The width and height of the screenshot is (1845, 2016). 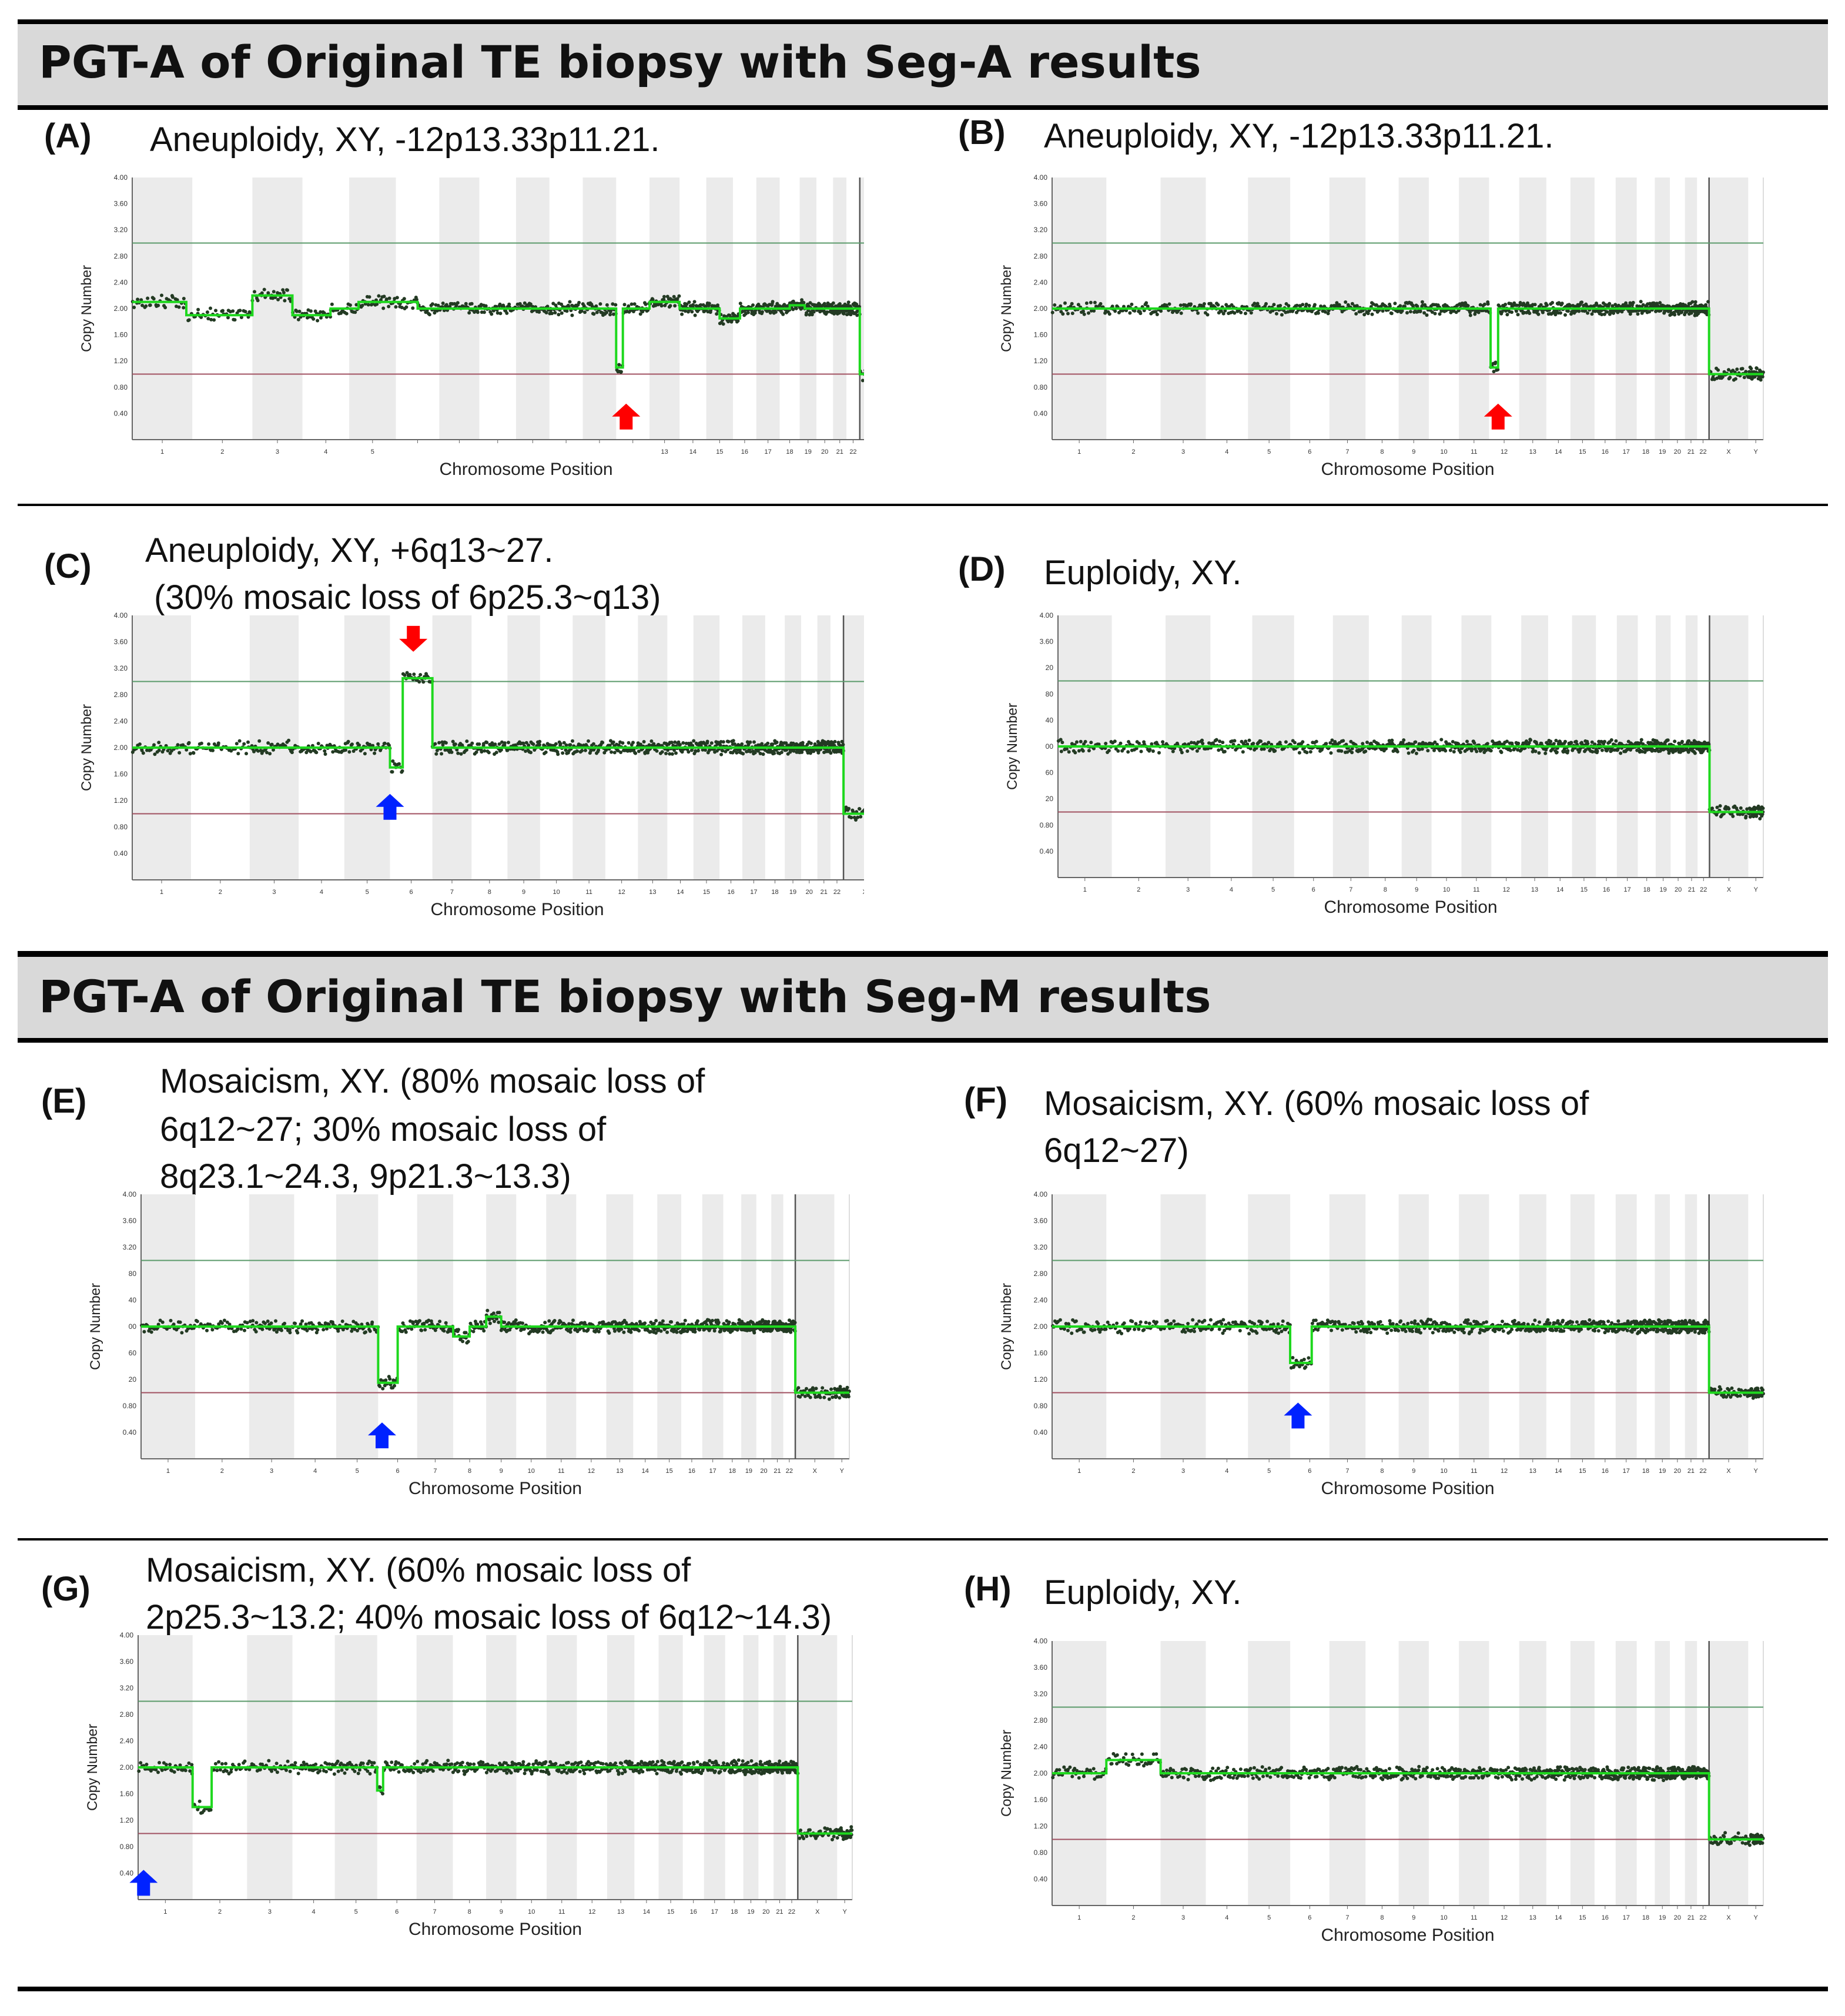 I want to click on x-tick-label: 7, so click(x=1347, y=1472).